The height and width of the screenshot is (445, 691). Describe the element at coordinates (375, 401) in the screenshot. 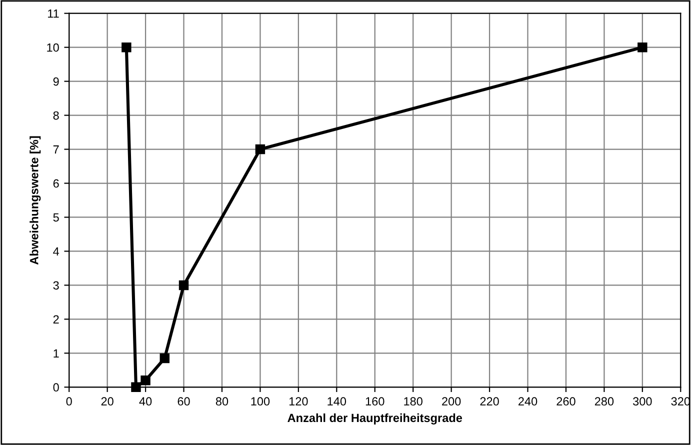

I see `x-tick-label: 160` at that location.